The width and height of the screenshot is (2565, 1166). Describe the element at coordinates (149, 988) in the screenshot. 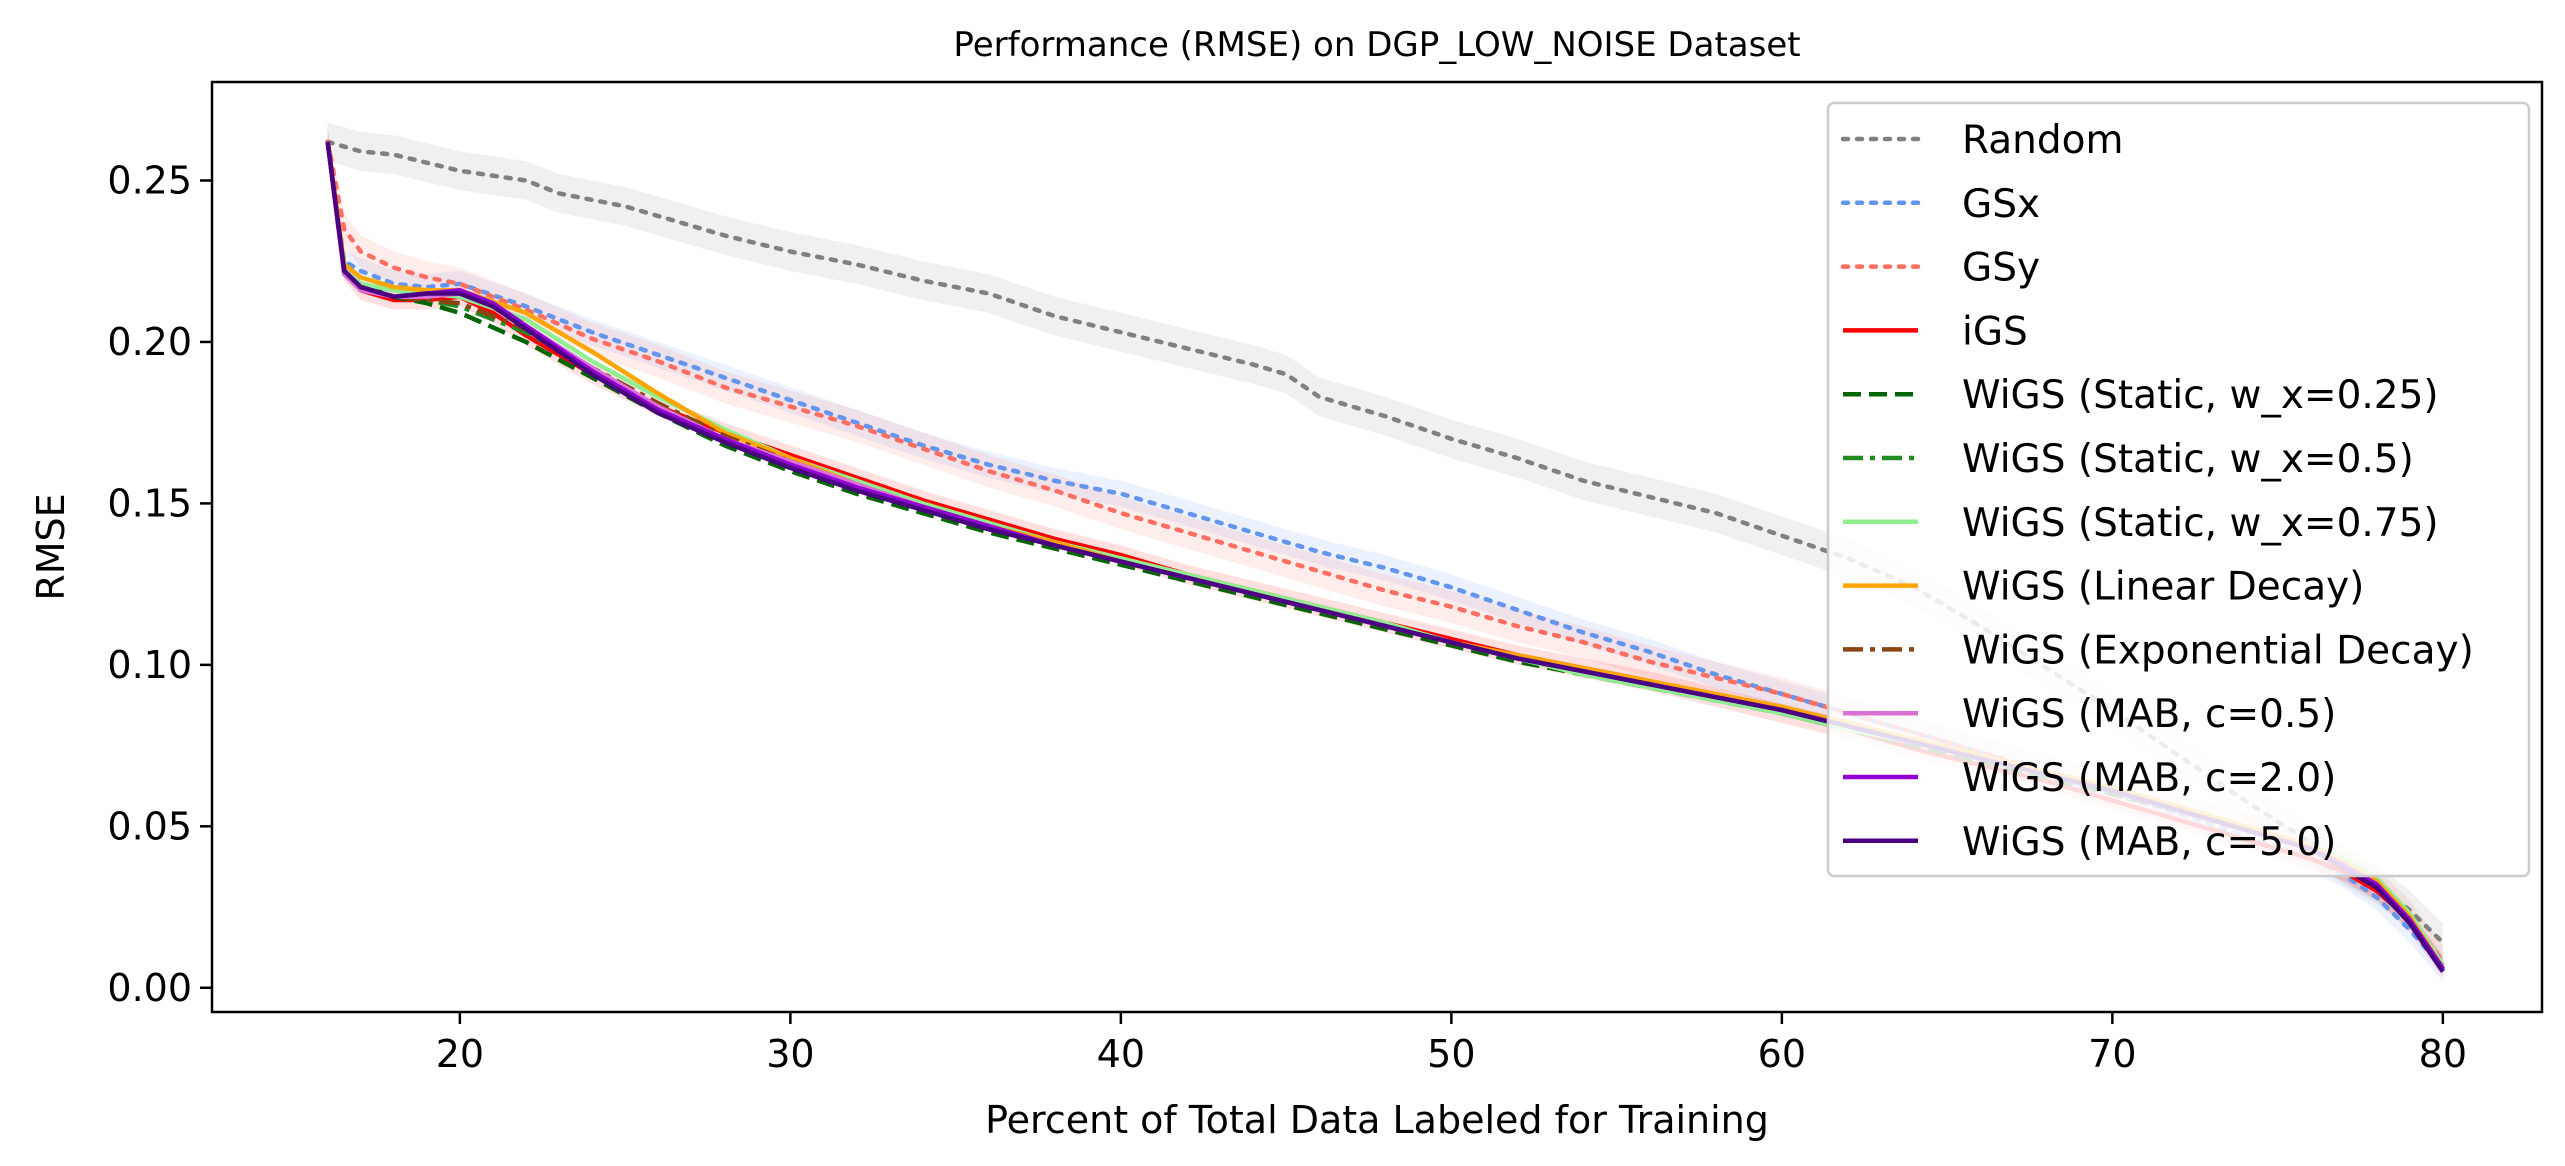

I see `y-tick-label: 0.00` at that location.